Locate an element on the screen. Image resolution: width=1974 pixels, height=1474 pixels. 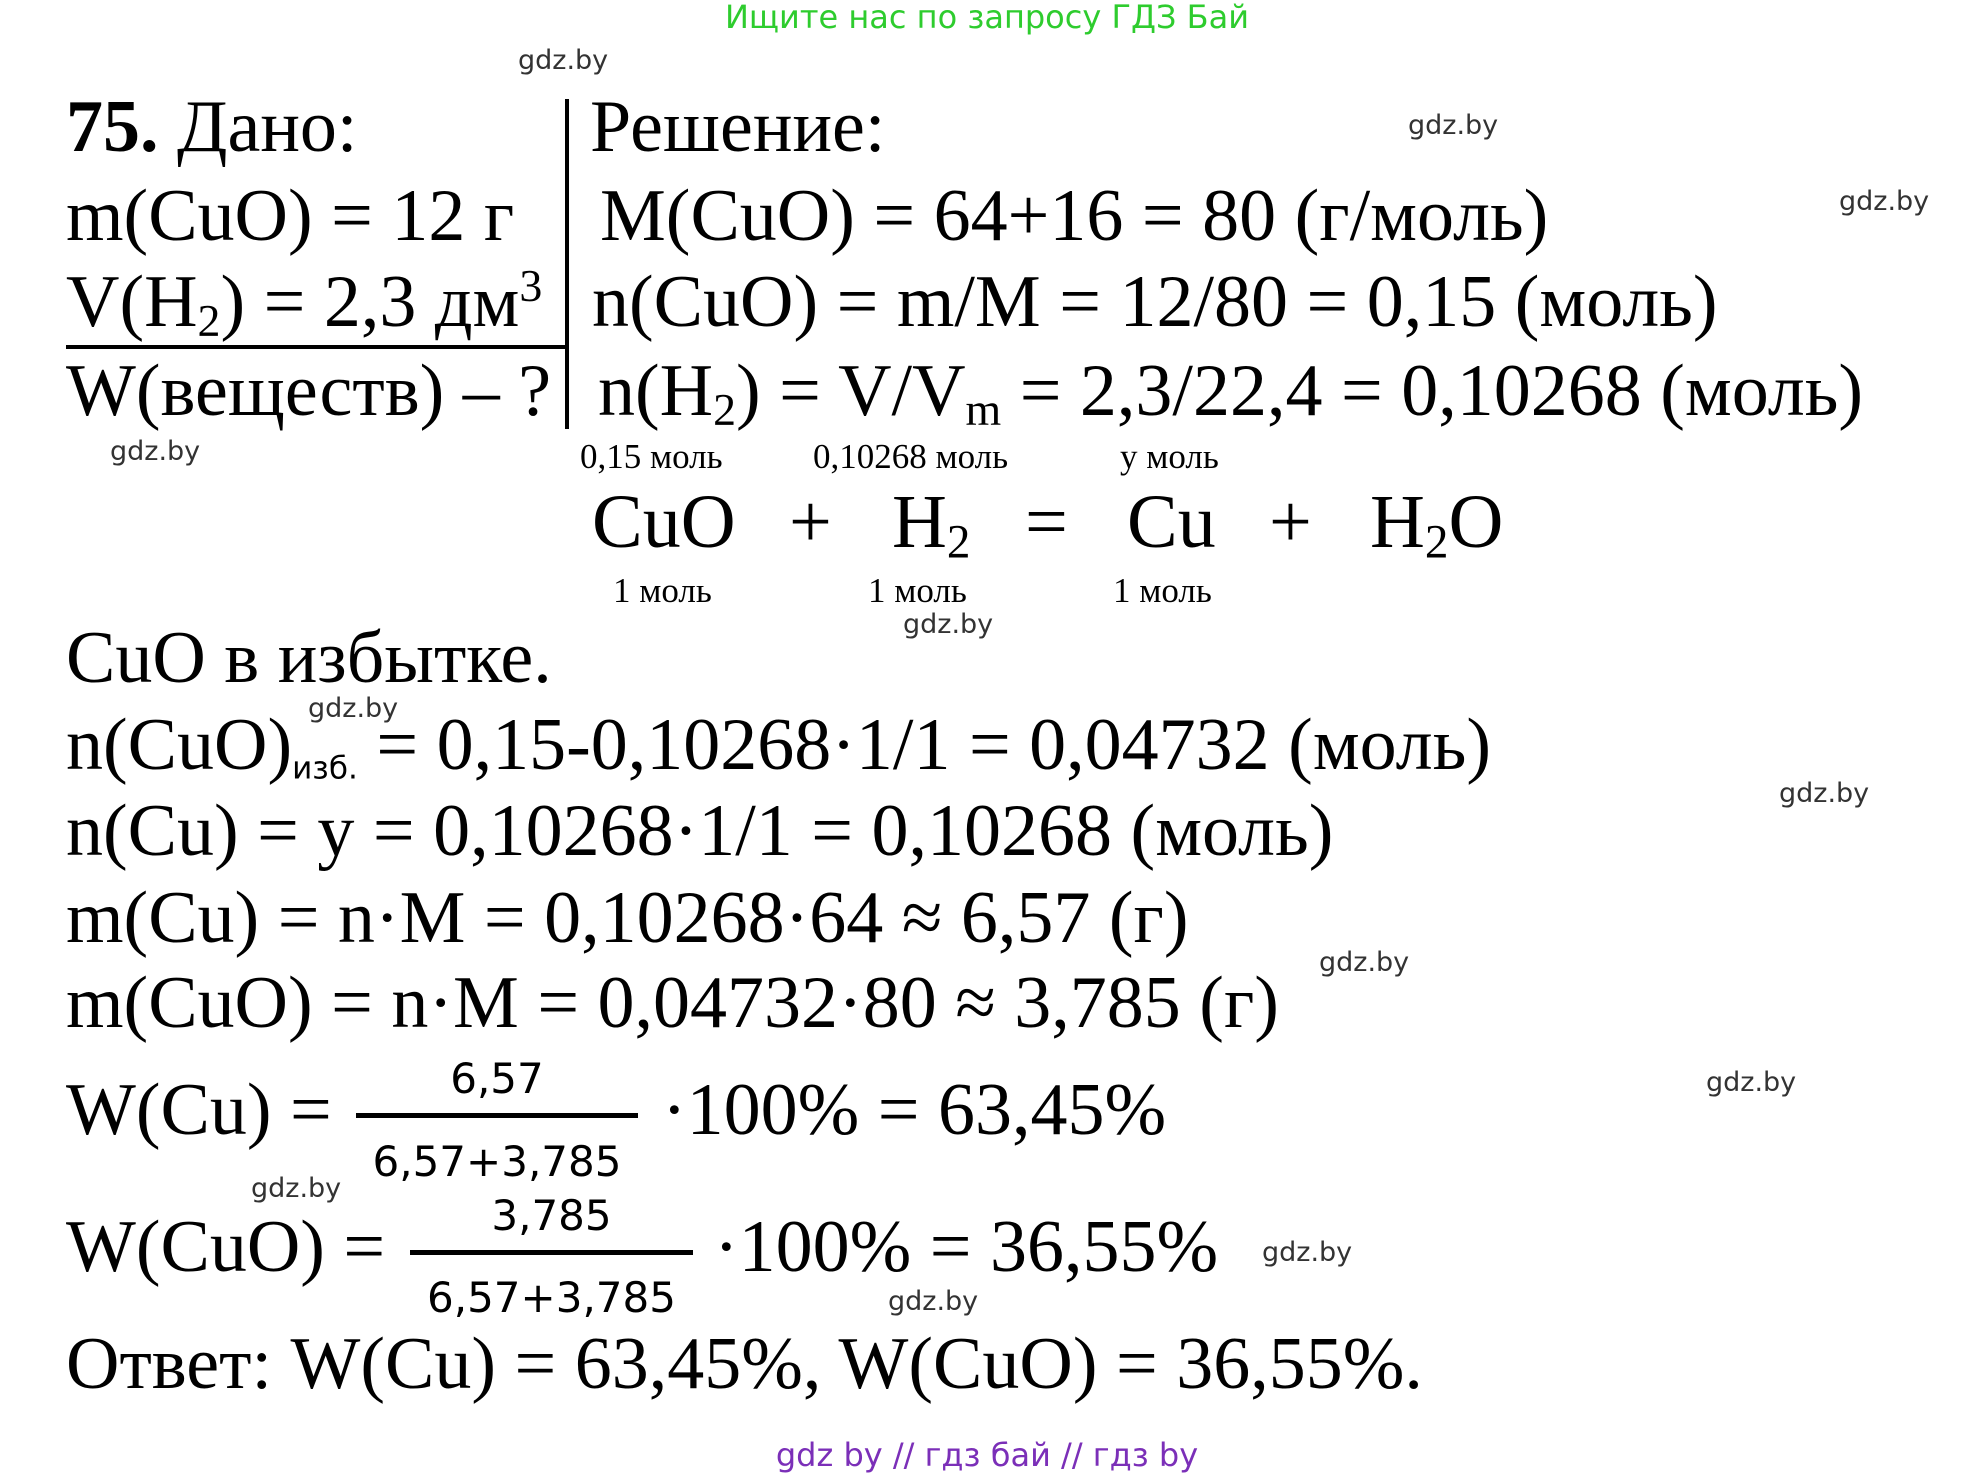
text-run: m(CuO) = n·M = 0,04732·80 ≈ 3,785 (г) is located at coordinates (672, 1003).